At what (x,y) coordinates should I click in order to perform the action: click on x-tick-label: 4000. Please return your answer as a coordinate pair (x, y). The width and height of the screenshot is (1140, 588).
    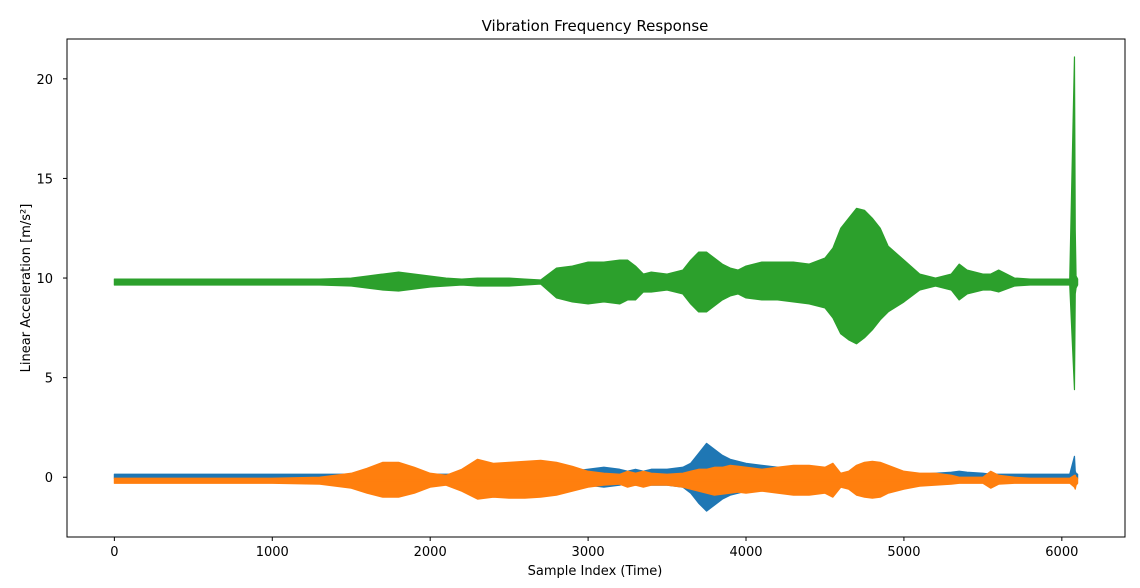
    Looking at the image, I should click on (745, 552).